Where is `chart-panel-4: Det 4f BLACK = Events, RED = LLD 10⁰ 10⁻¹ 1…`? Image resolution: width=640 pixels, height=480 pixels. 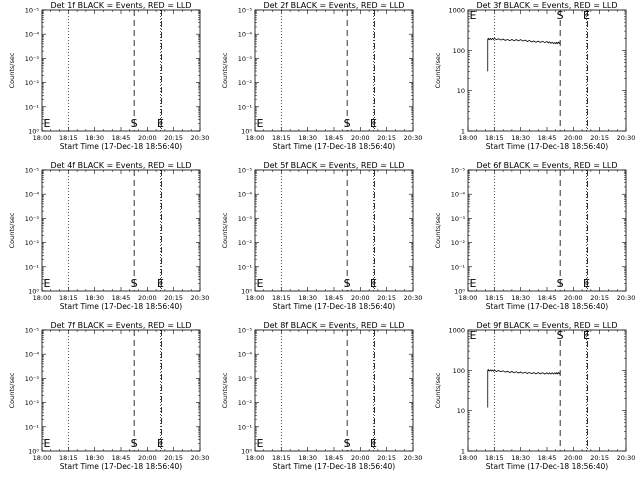
chart-panel-4: Det 4f BLACK = Events, RED = LLD 10⁰ 10⁻¹ 1… is located at coordinates (108, 236).